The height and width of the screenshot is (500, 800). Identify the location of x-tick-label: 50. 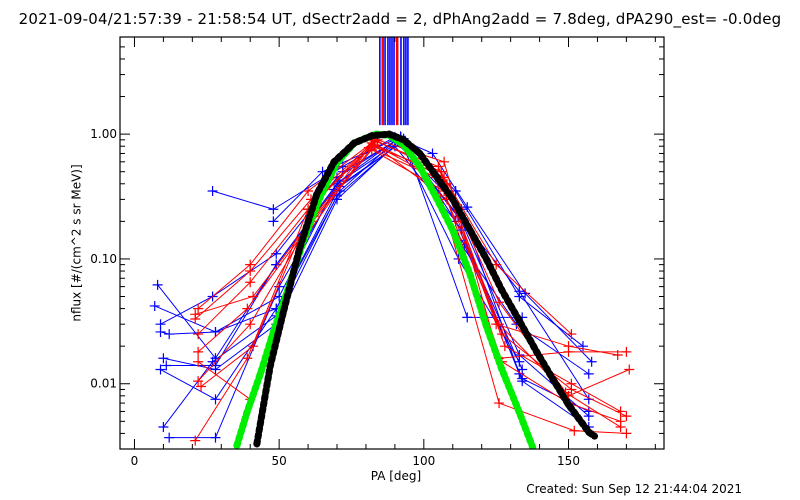
(279, 461).